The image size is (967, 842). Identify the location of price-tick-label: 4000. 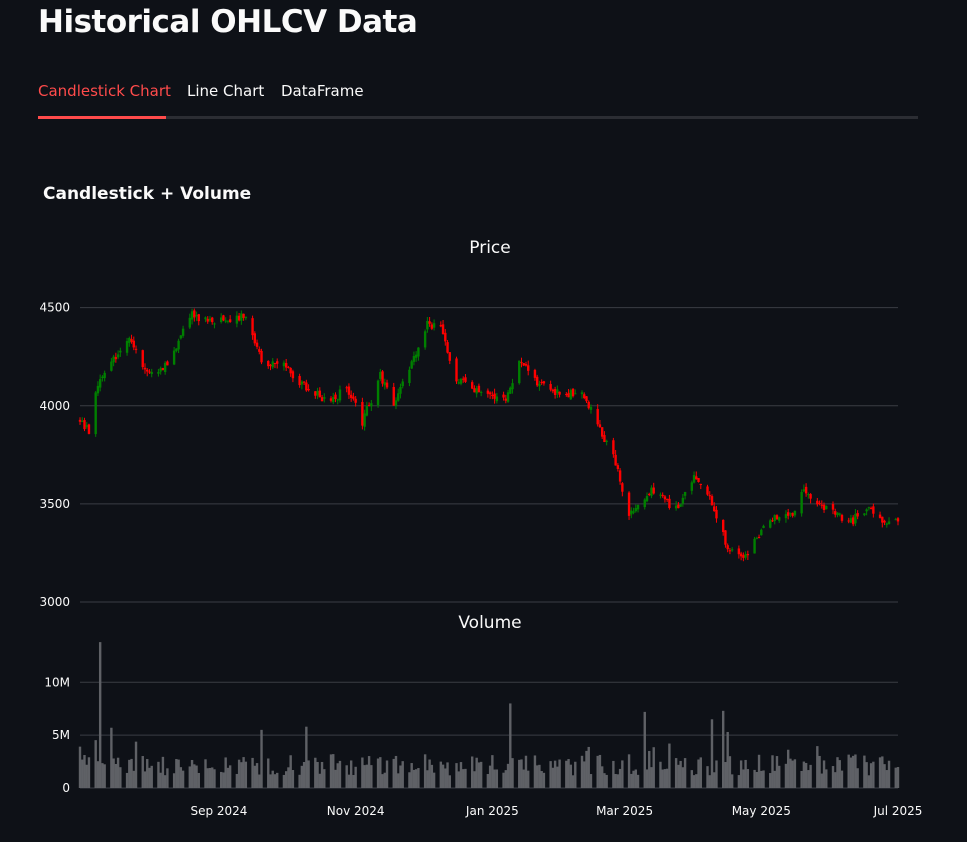
(54, 406).